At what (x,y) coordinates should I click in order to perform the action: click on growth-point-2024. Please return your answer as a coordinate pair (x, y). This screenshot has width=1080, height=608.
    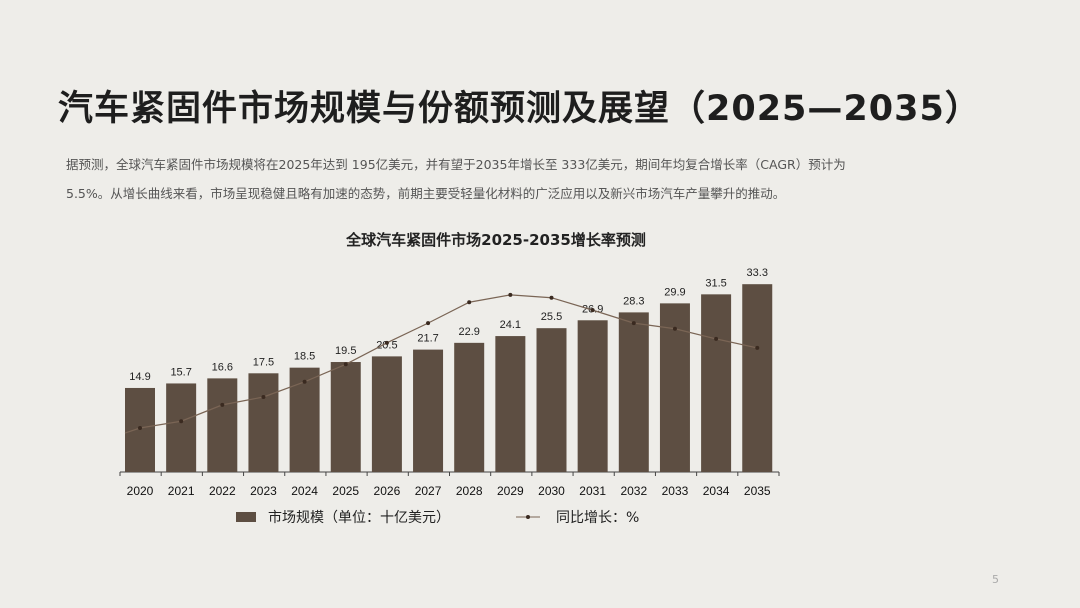
    Looking at the image, I should click on (304, 381).